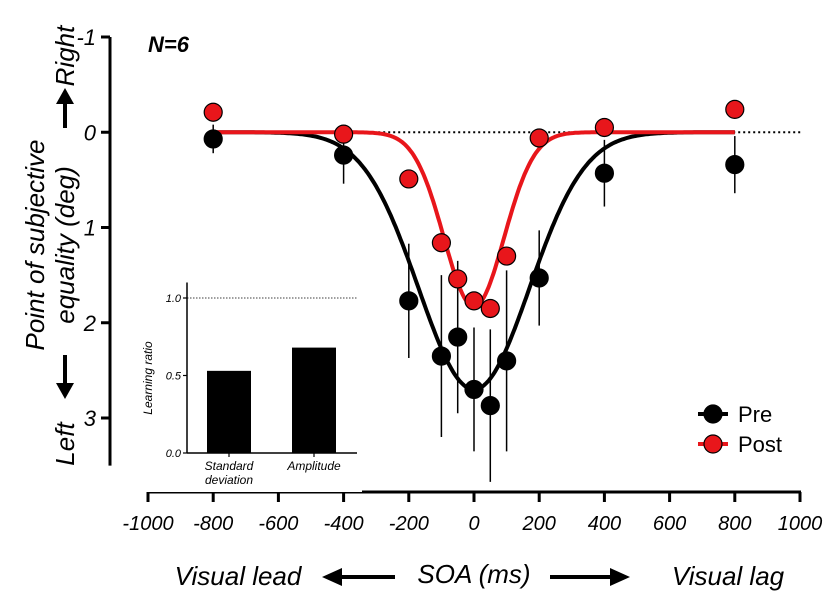  What do you see at coordinates (229, 480) in the screenshot?
I see `inset-category-label: deviation` at bounding box center [229, 480].